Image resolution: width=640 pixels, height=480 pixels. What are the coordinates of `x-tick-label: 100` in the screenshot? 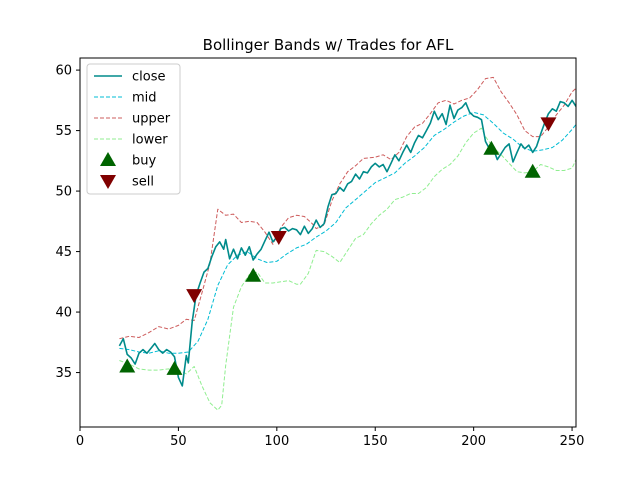 It's located at (276, 441).